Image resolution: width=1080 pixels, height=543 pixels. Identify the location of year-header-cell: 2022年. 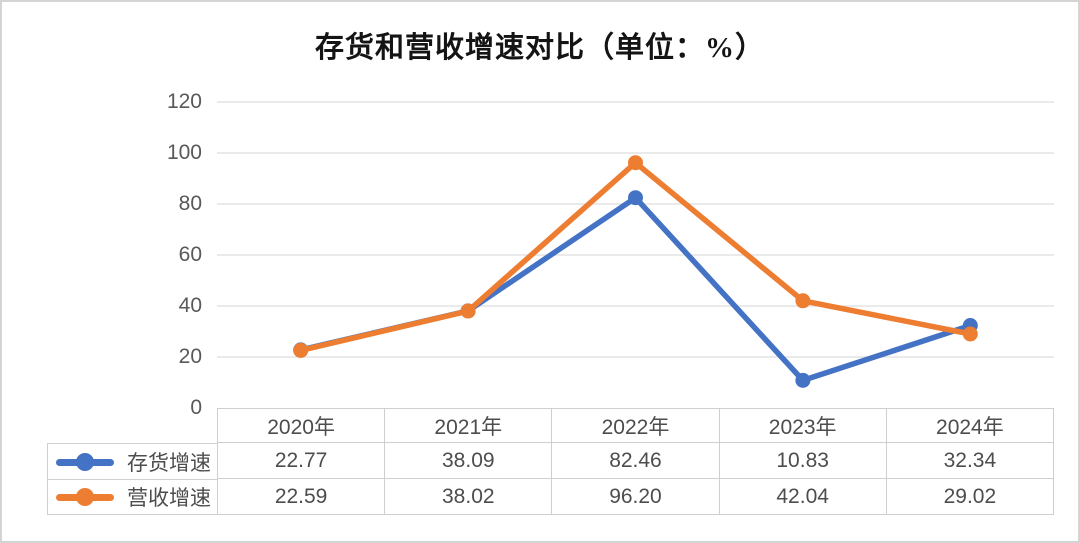
(635, 425).